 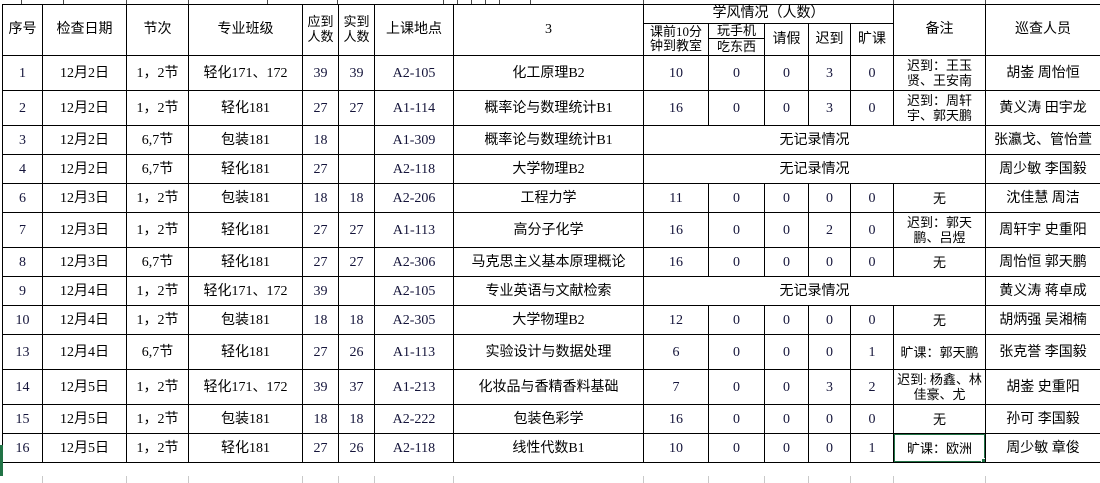 What do you see at coordinates (22, 352) in the screenshot?
I see `cell-serial: 13` at bounding box center [22, 352].